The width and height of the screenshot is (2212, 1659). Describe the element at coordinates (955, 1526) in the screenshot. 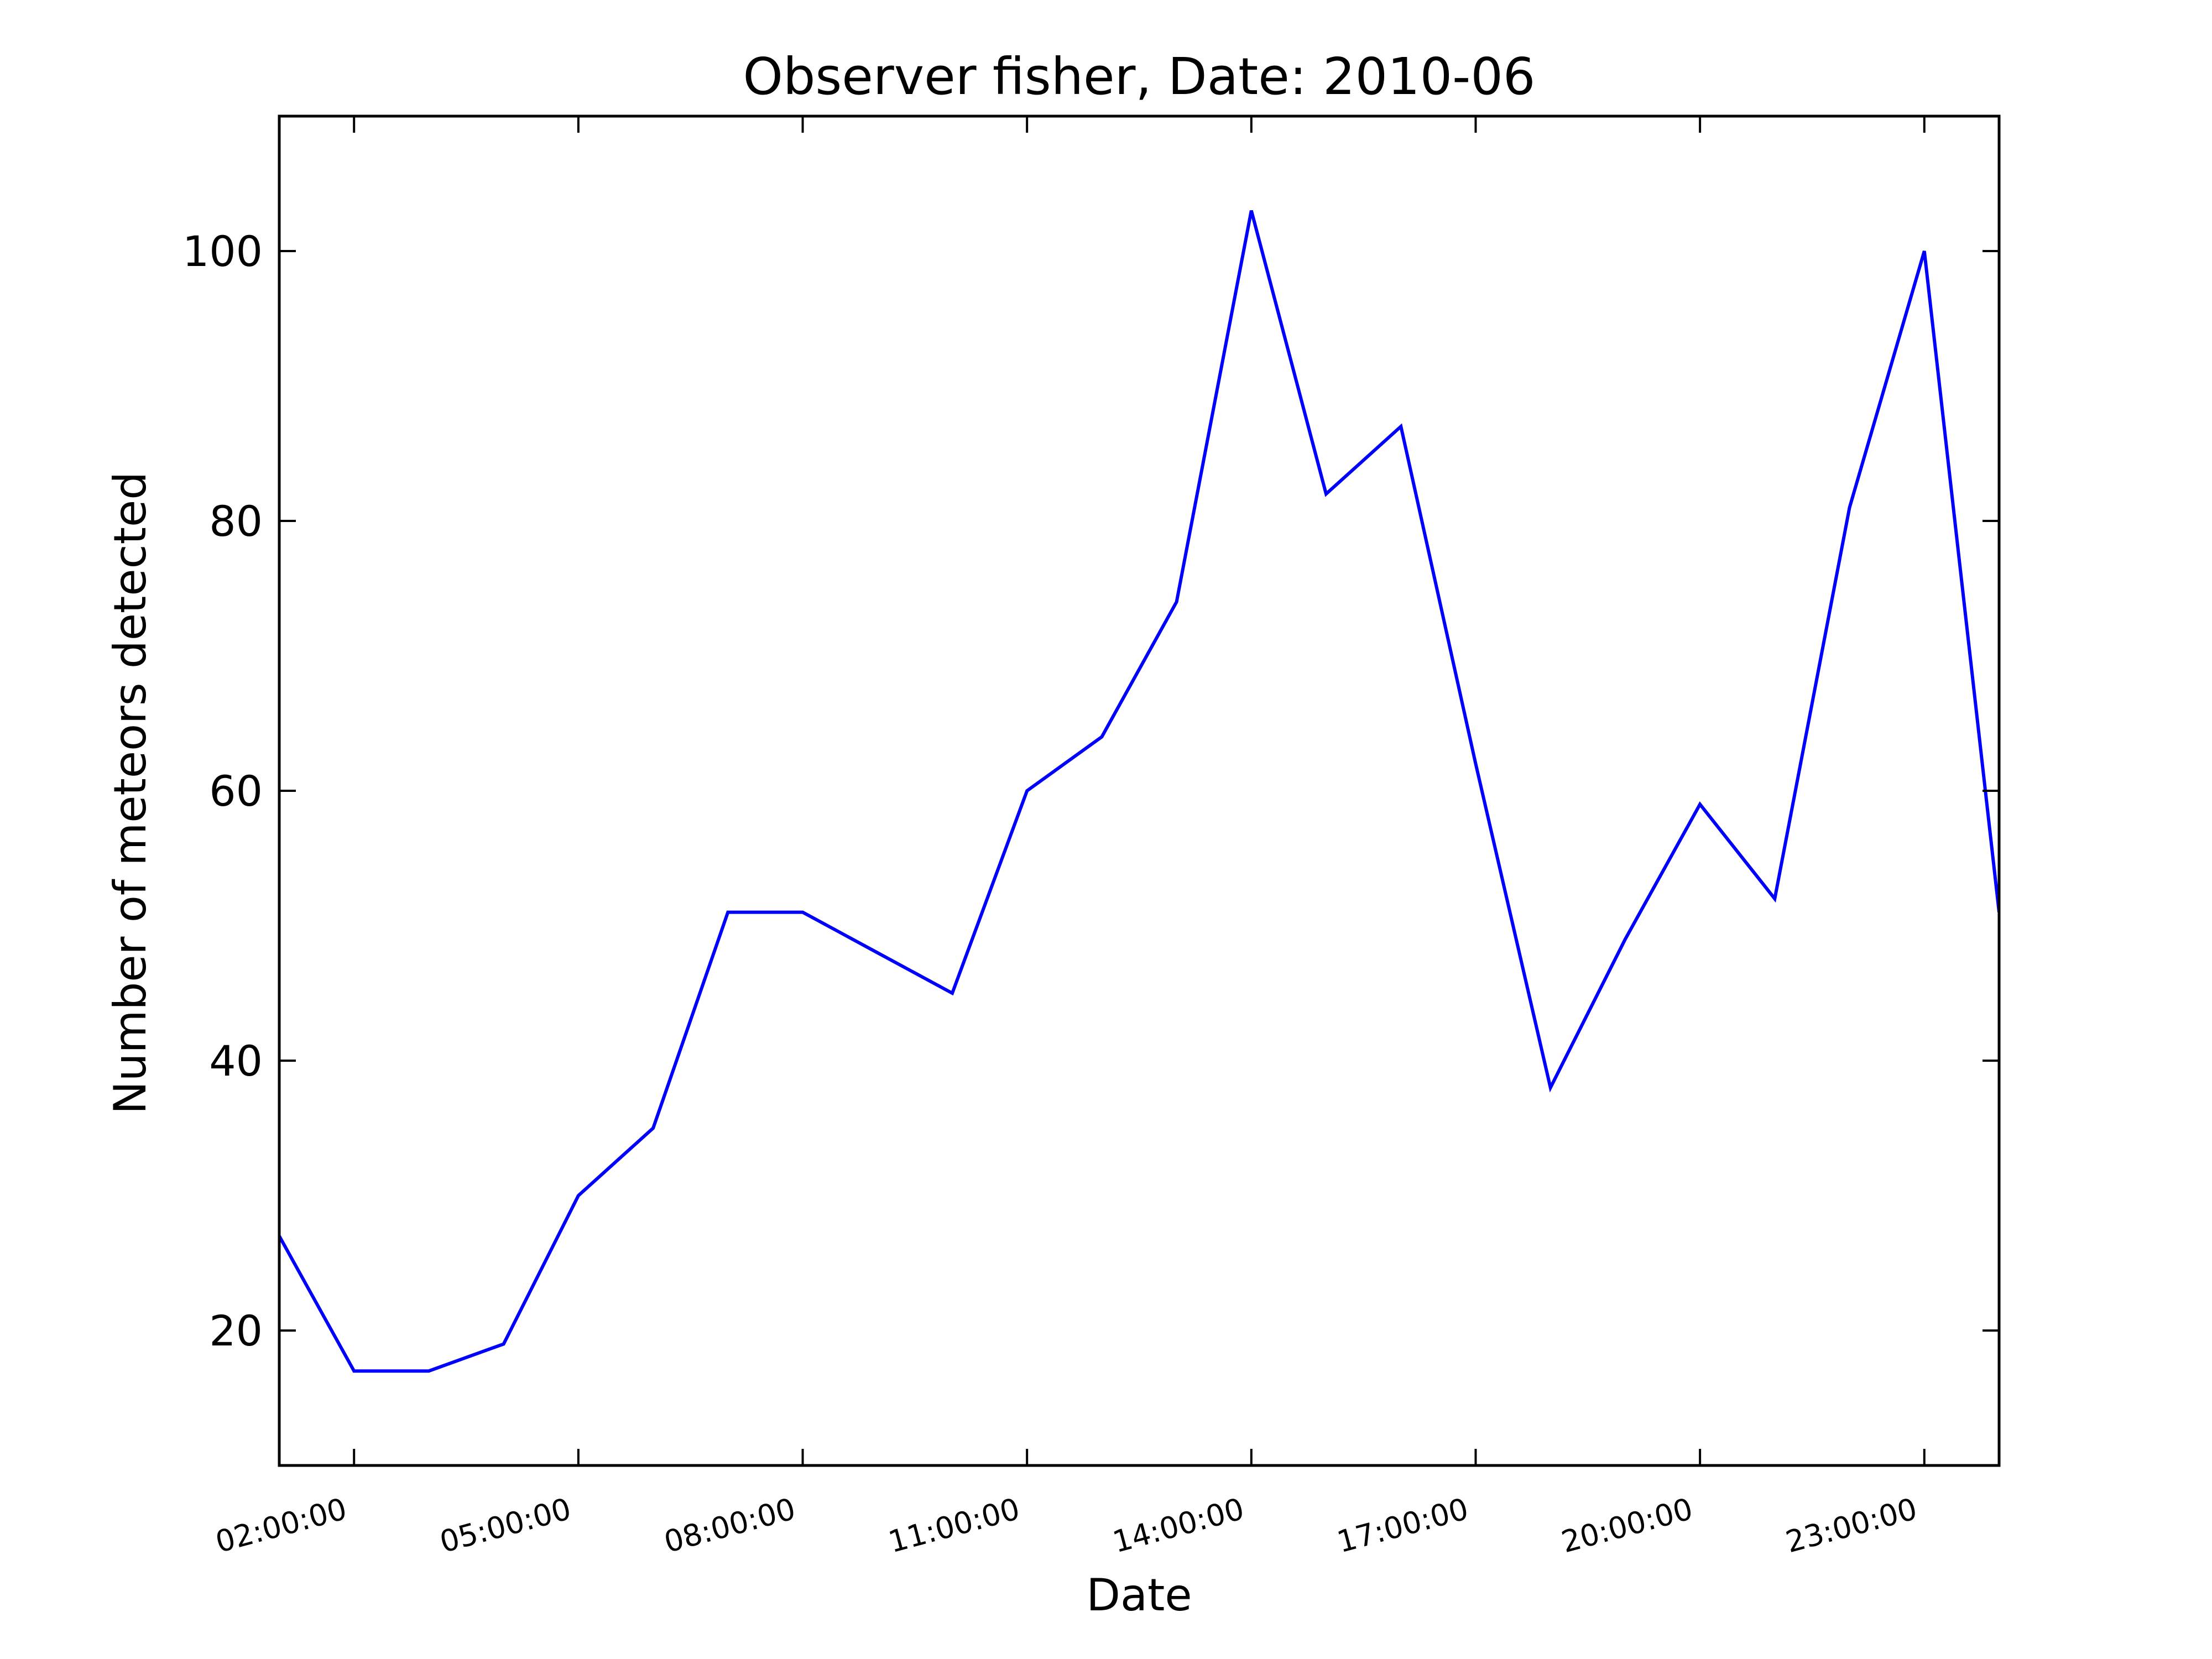

I see `x-tick-label: 11:00:00` at that location.